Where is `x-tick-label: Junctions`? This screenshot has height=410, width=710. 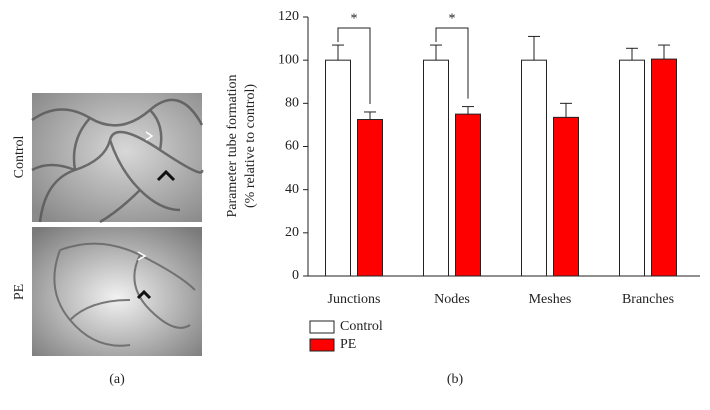
x-tick-label: Junctions is located at coordinates (354, 299).